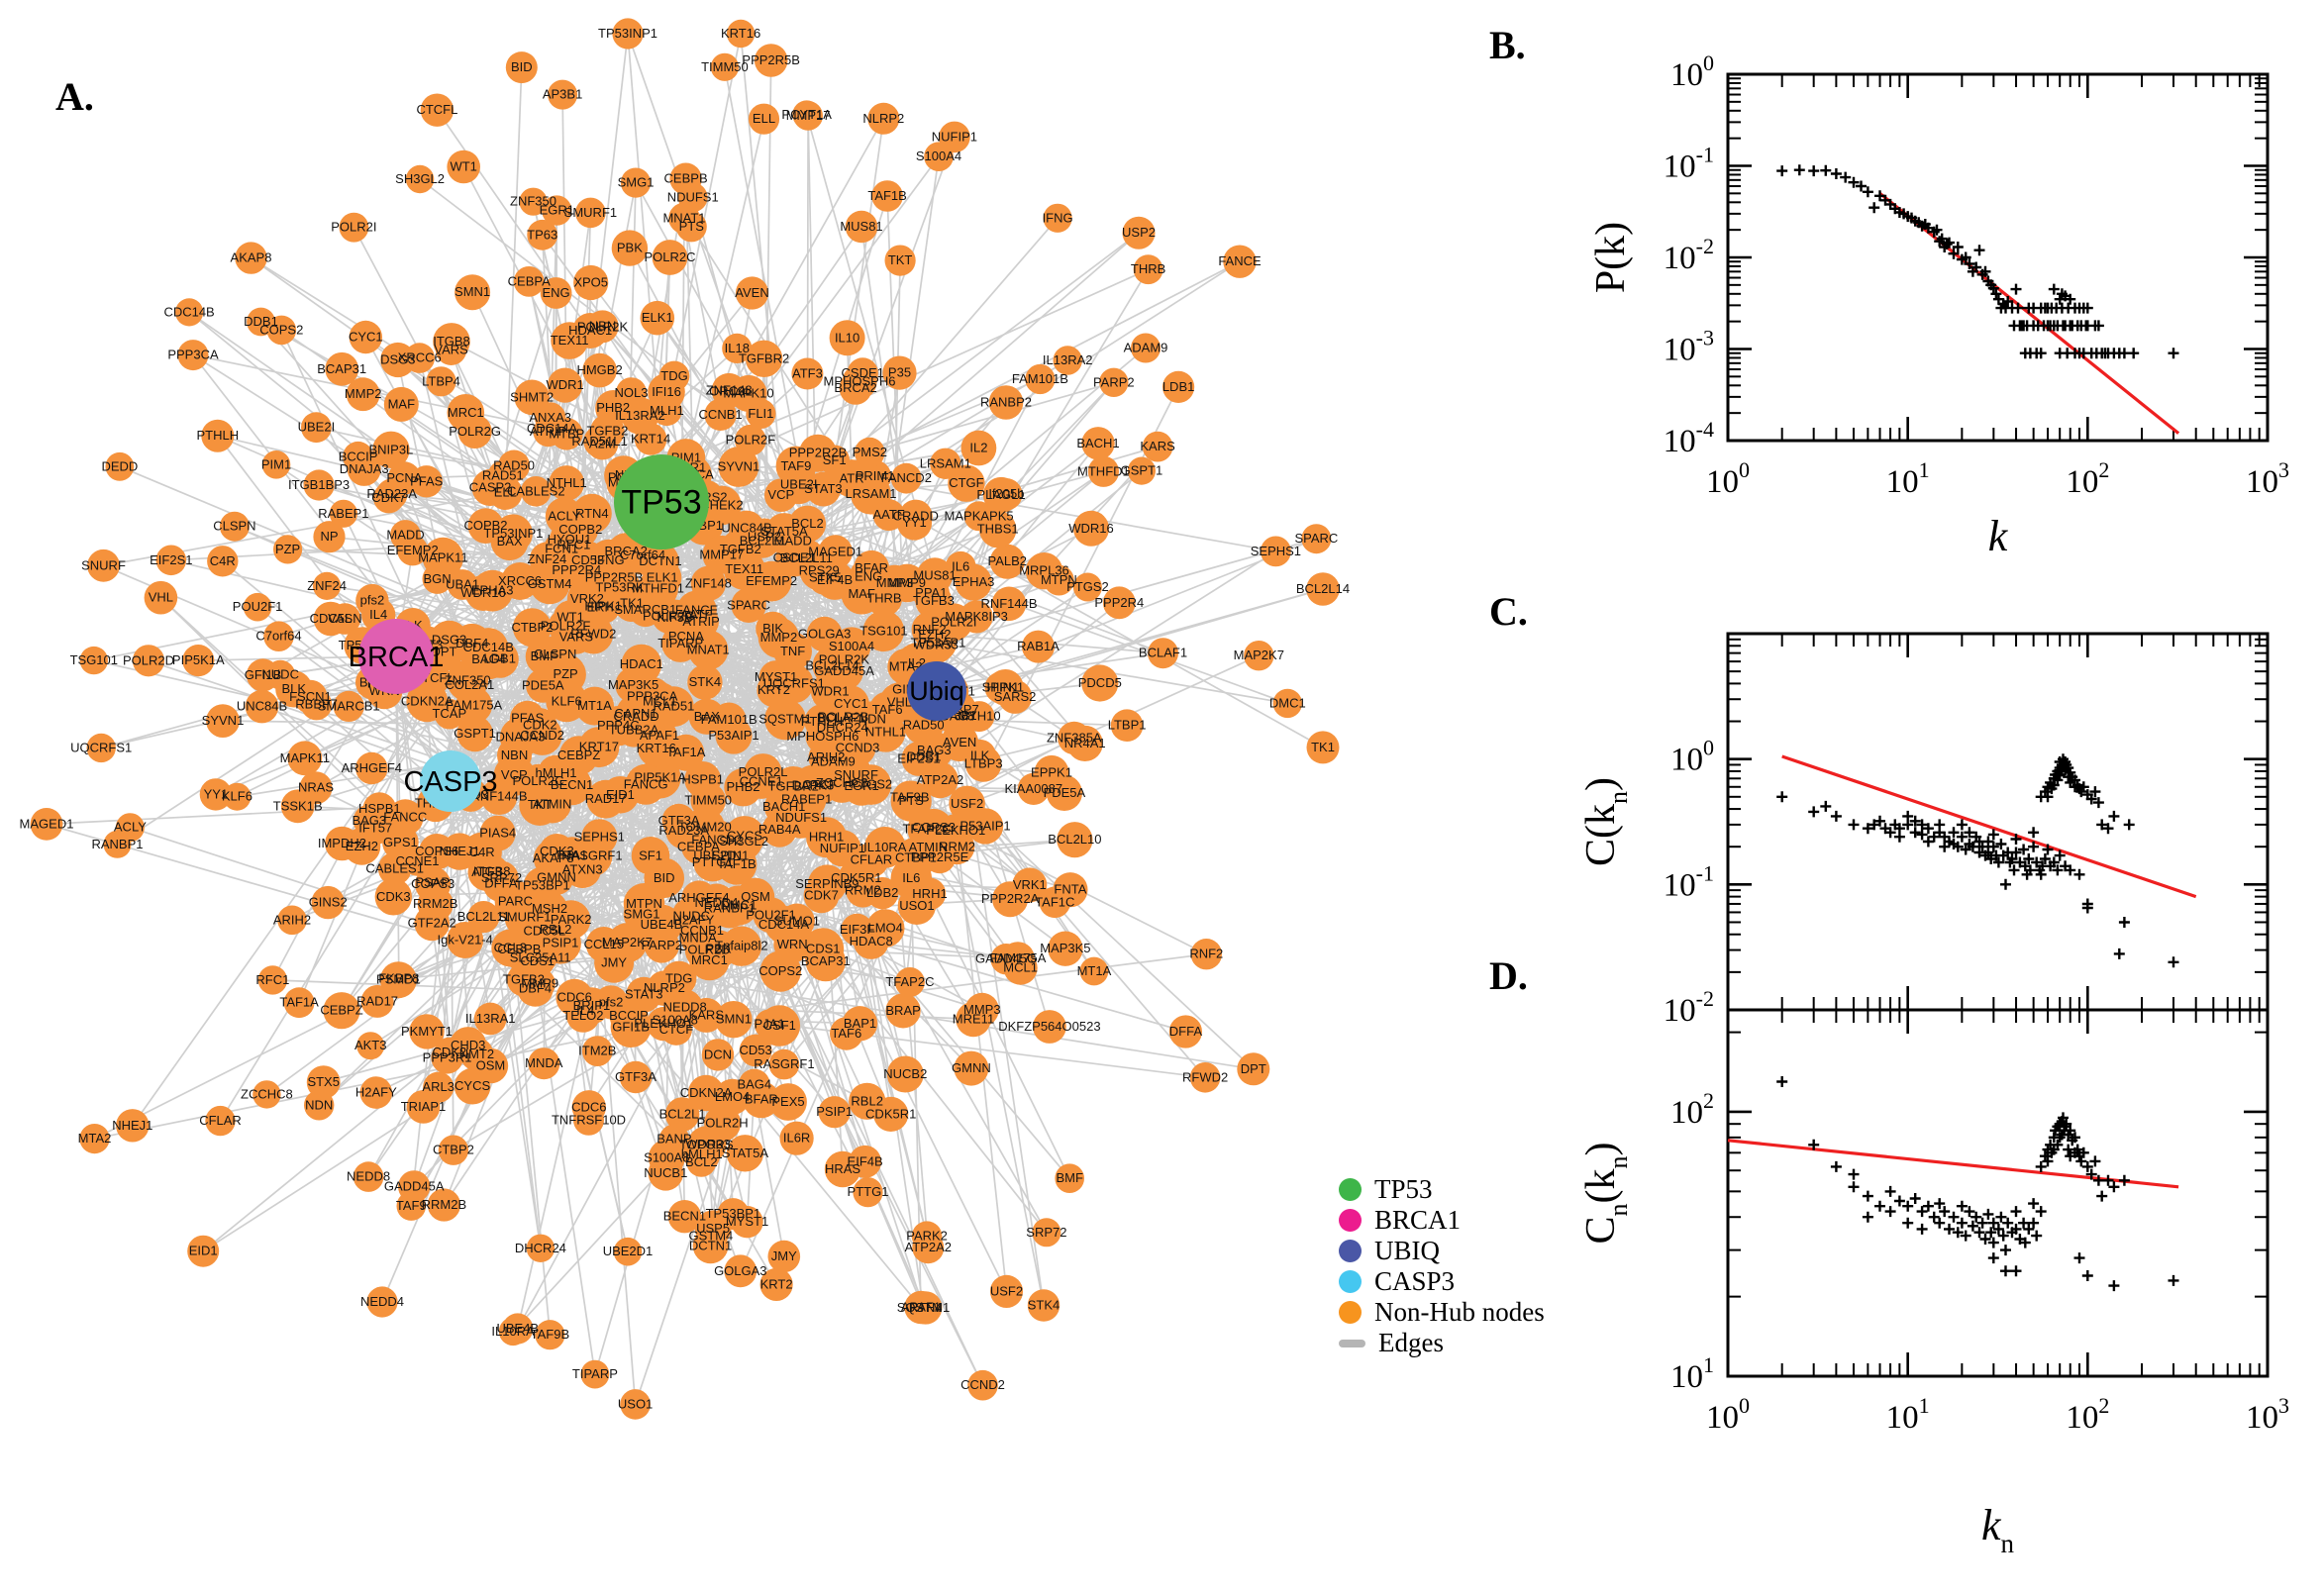 The width and height of the screenshot is (2323, 1596). I want to click on node-label: TGFBR2, so click(794, 785).